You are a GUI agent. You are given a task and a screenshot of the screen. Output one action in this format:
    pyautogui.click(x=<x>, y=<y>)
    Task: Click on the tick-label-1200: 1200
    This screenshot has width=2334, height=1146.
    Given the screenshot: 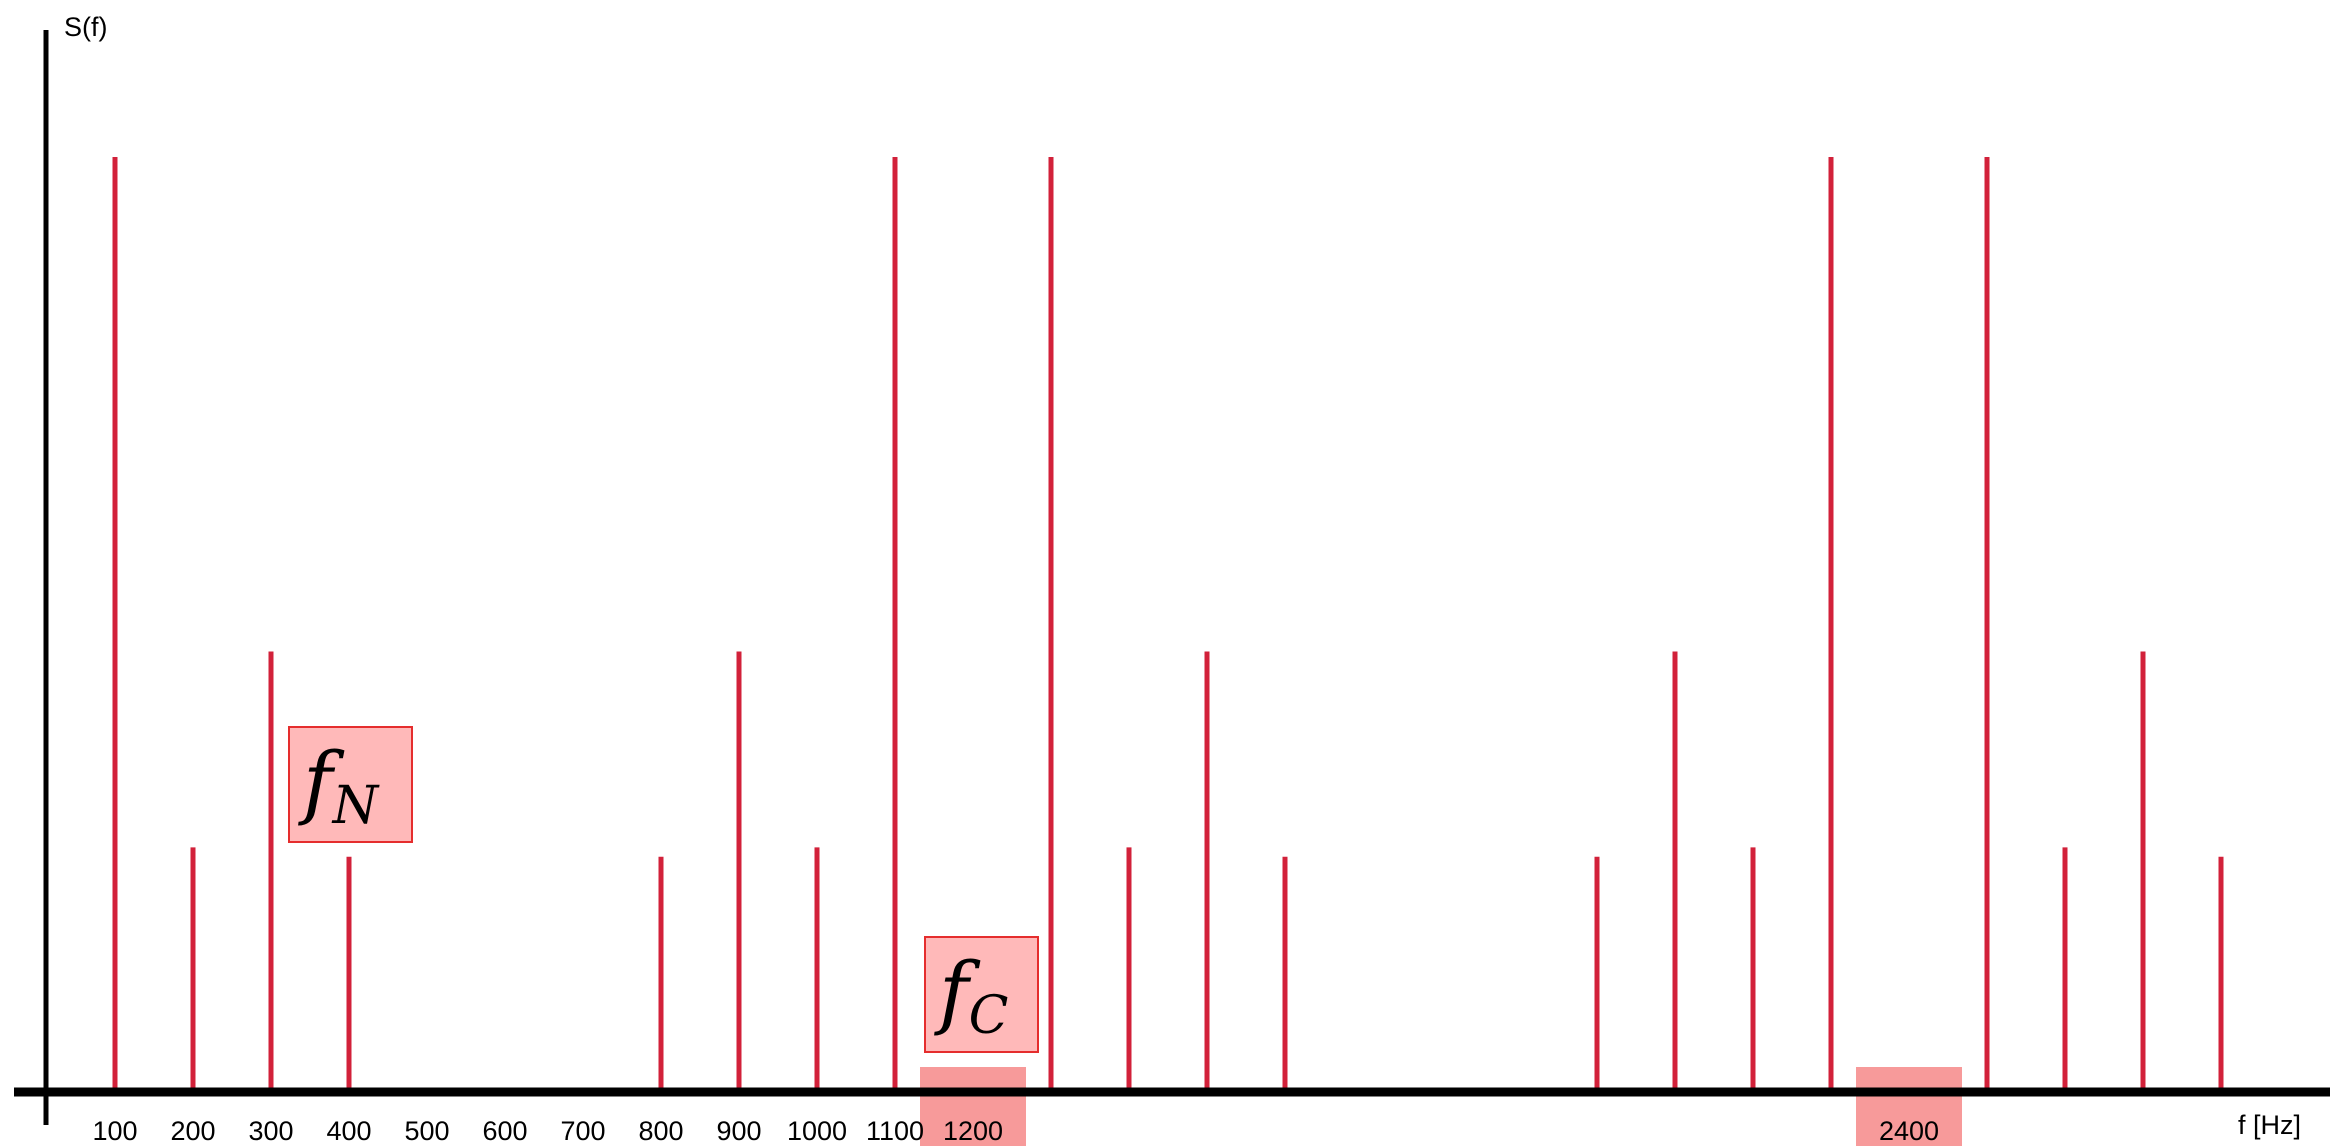 What is the action you would take?
    pyautogui.click(x=973, y=1131)
    